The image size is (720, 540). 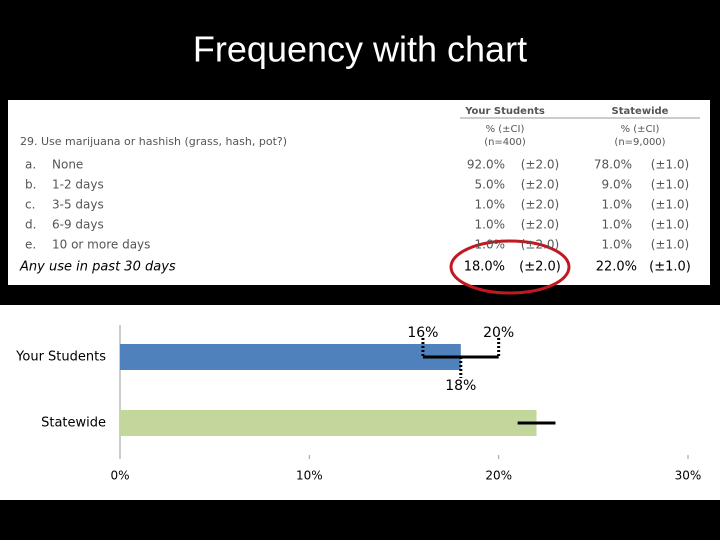 I want to click on table-cell: 5.0%, so click(x=490, y=185).